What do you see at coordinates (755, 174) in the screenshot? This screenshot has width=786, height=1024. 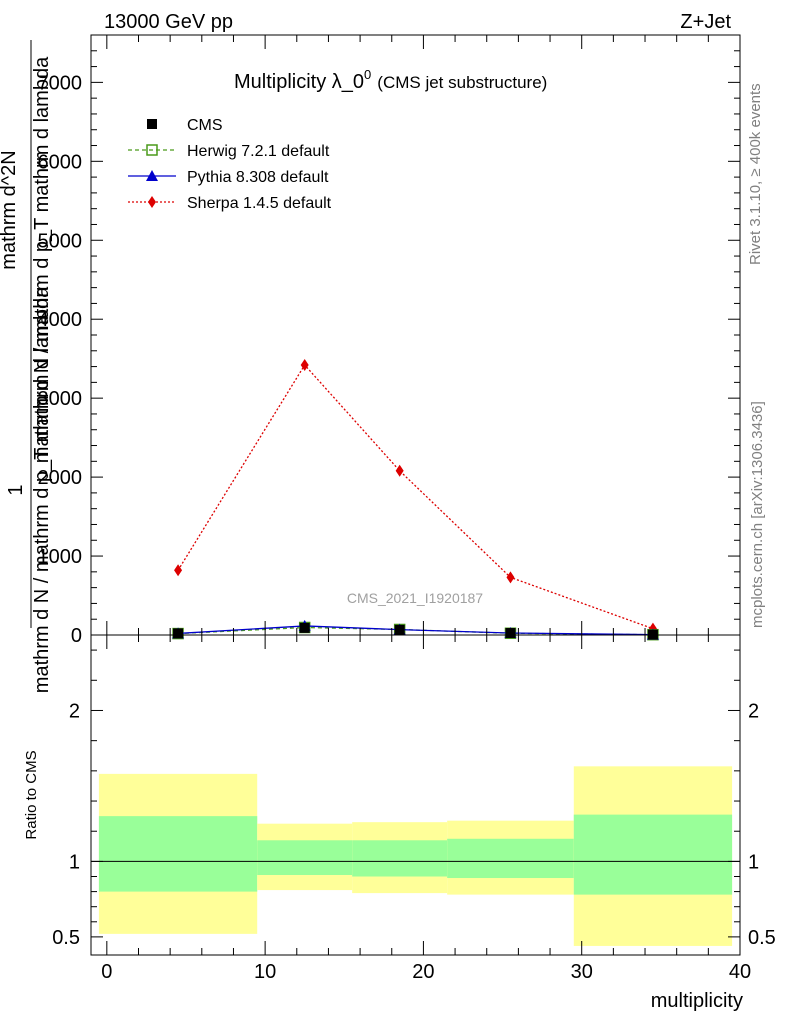 I see `rivet-version-label: Rivet 3.1.10, ≥ 400k events` at bounding box center [755, 174].